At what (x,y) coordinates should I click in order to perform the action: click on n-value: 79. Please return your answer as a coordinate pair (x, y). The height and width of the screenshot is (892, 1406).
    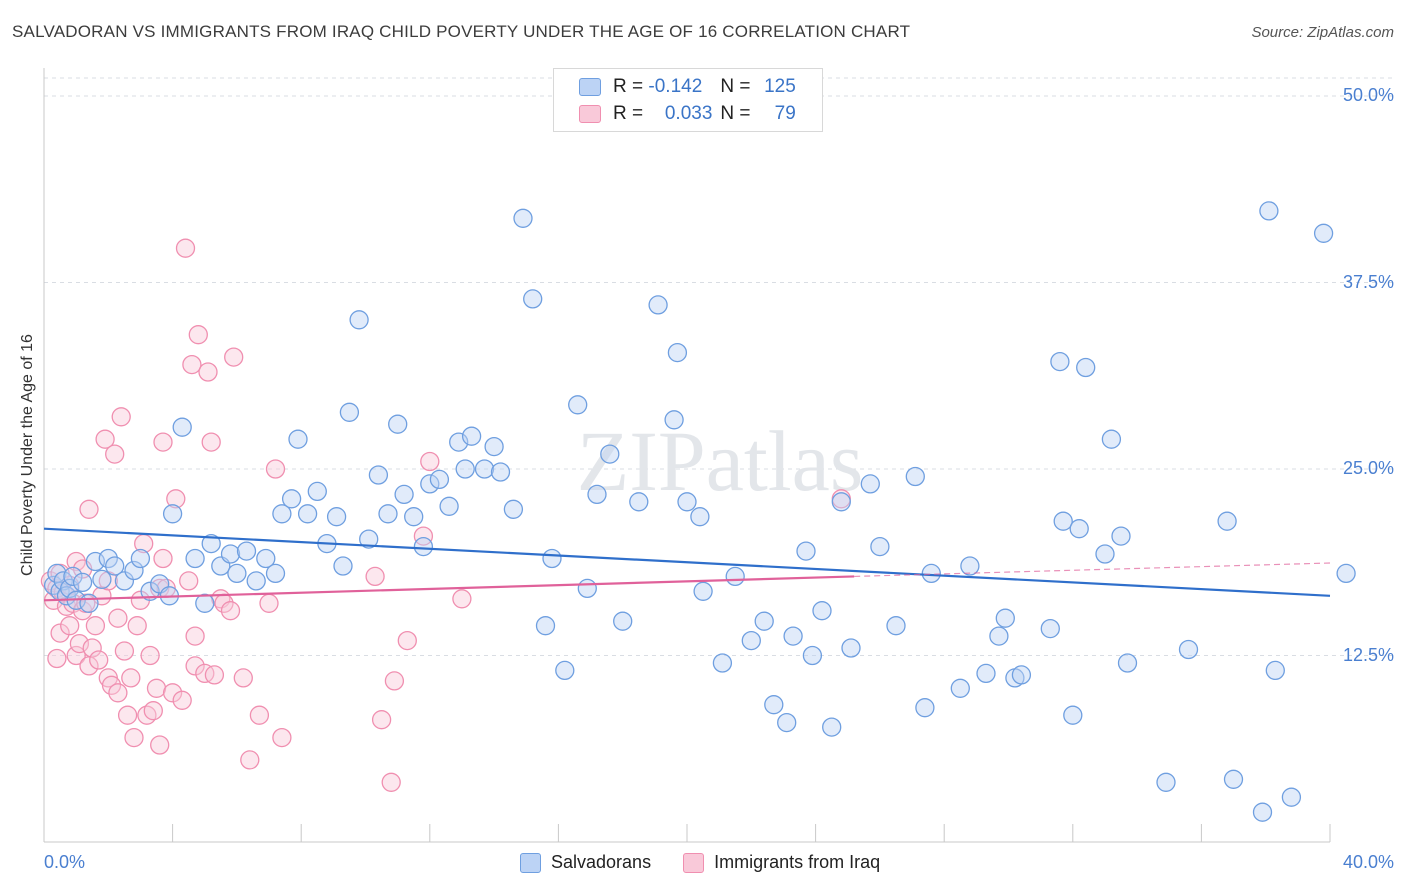
    Looking at the image, I should click on (785, 113).